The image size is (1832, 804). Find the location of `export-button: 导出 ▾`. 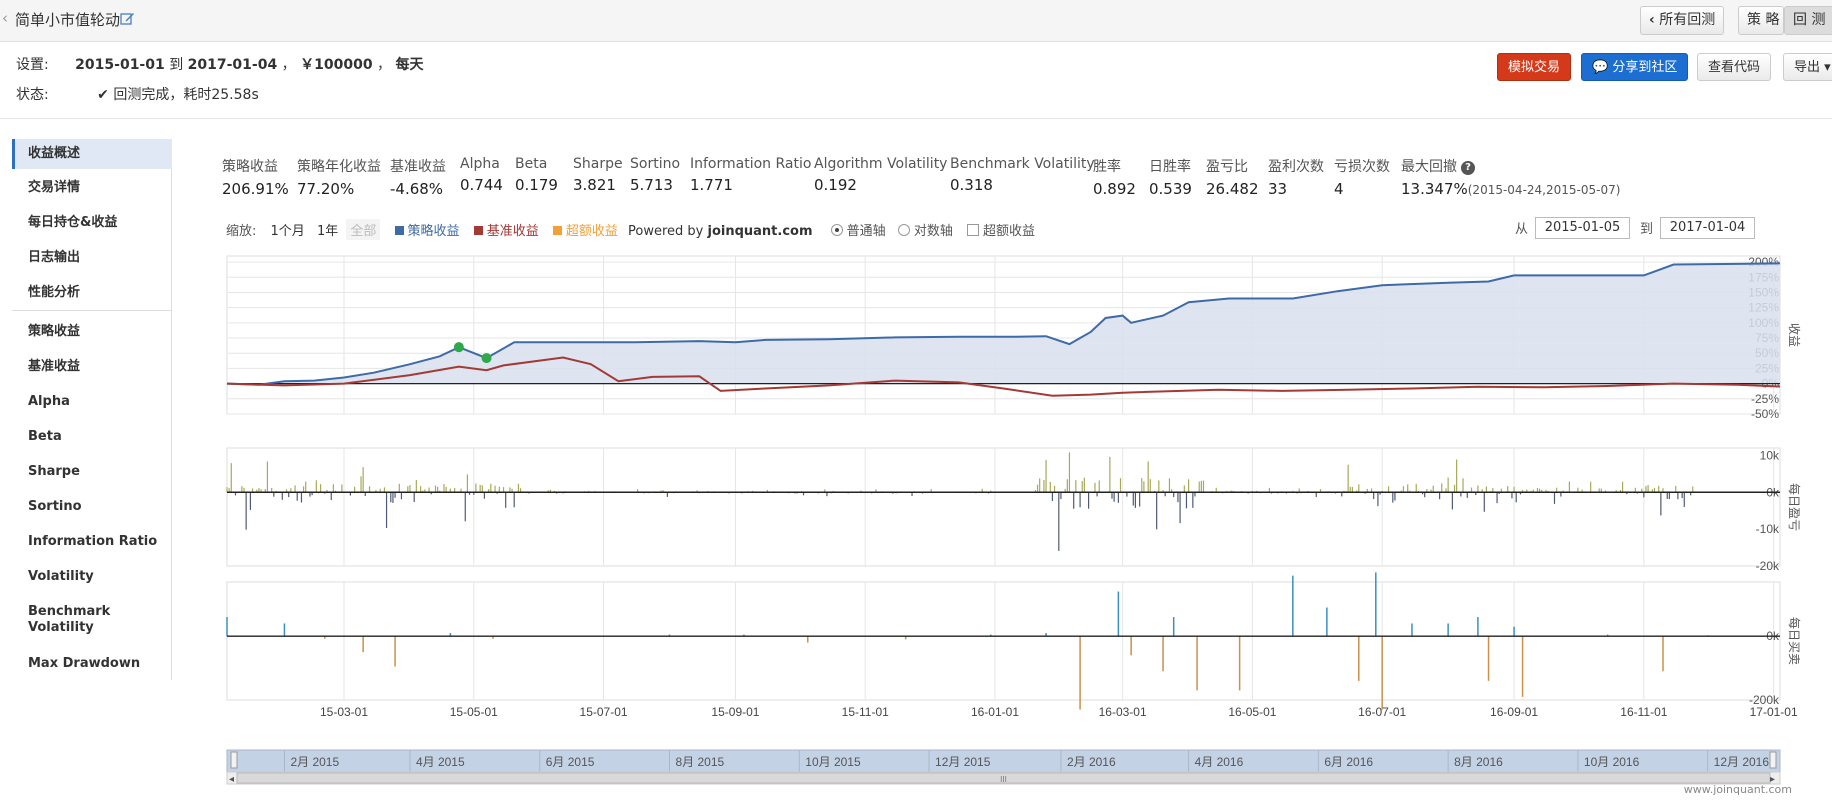

export-button: 导出 ▾ is located at coordinates (1807, 67).